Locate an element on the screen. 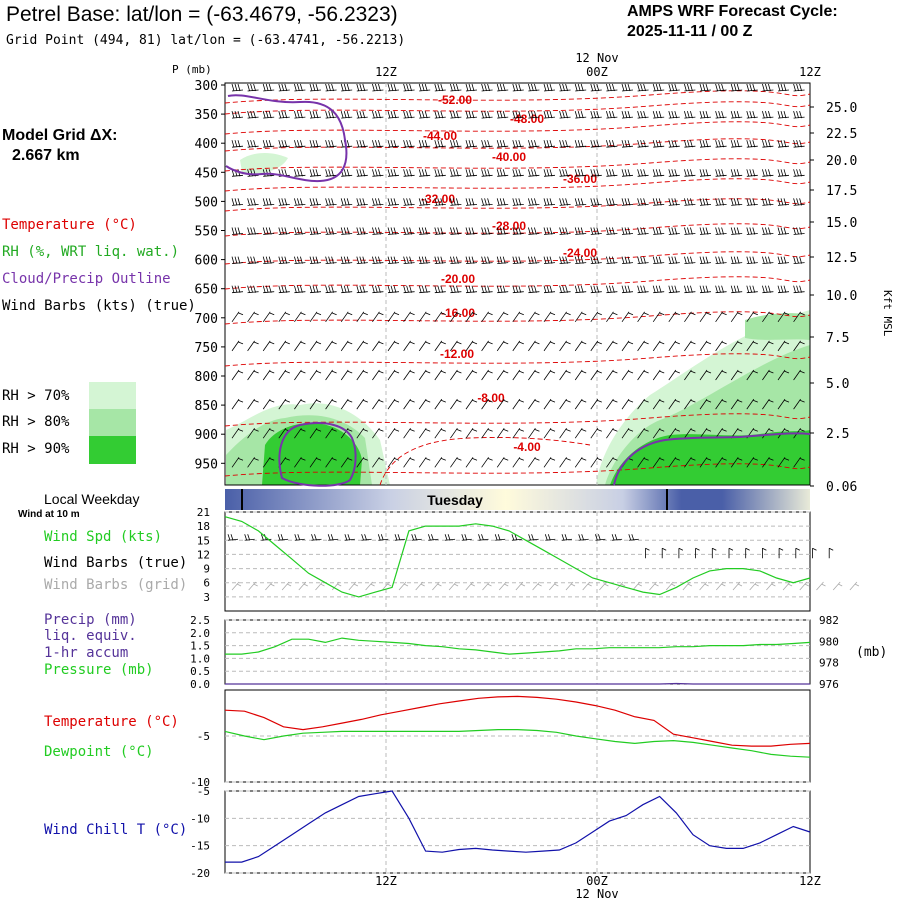 This screenshot has width=900, height=900. wind-barbs-grid-label: Wind Barbs (grid) is located at coordinates (116, 585).